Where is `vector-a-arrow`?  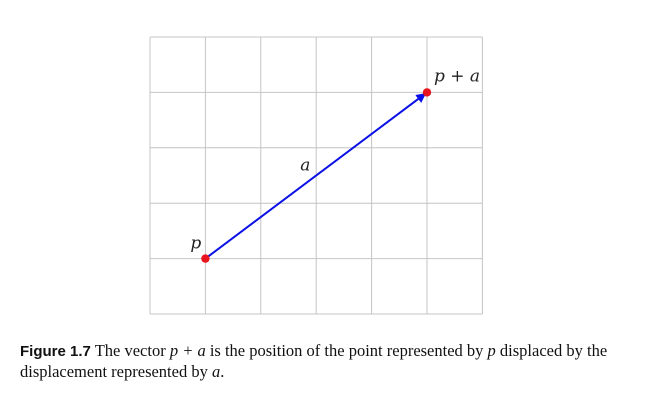 vector-a-arrow is located at coordinates (315, 176).